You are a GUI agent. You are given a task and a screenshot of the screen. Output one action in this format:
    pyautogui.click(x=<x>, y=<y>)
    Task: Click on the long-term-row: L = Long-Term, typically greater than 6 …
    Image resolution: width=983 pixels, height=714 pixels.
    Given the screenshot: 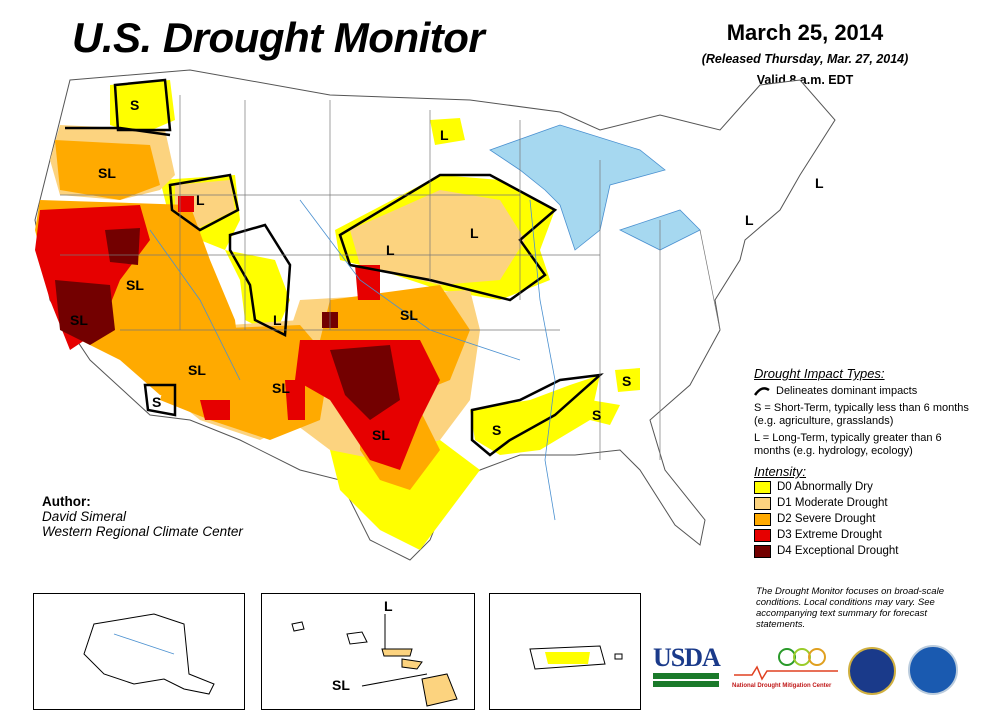 What is the action you would take?
    pyautogui.click(x=866, y=445)
    